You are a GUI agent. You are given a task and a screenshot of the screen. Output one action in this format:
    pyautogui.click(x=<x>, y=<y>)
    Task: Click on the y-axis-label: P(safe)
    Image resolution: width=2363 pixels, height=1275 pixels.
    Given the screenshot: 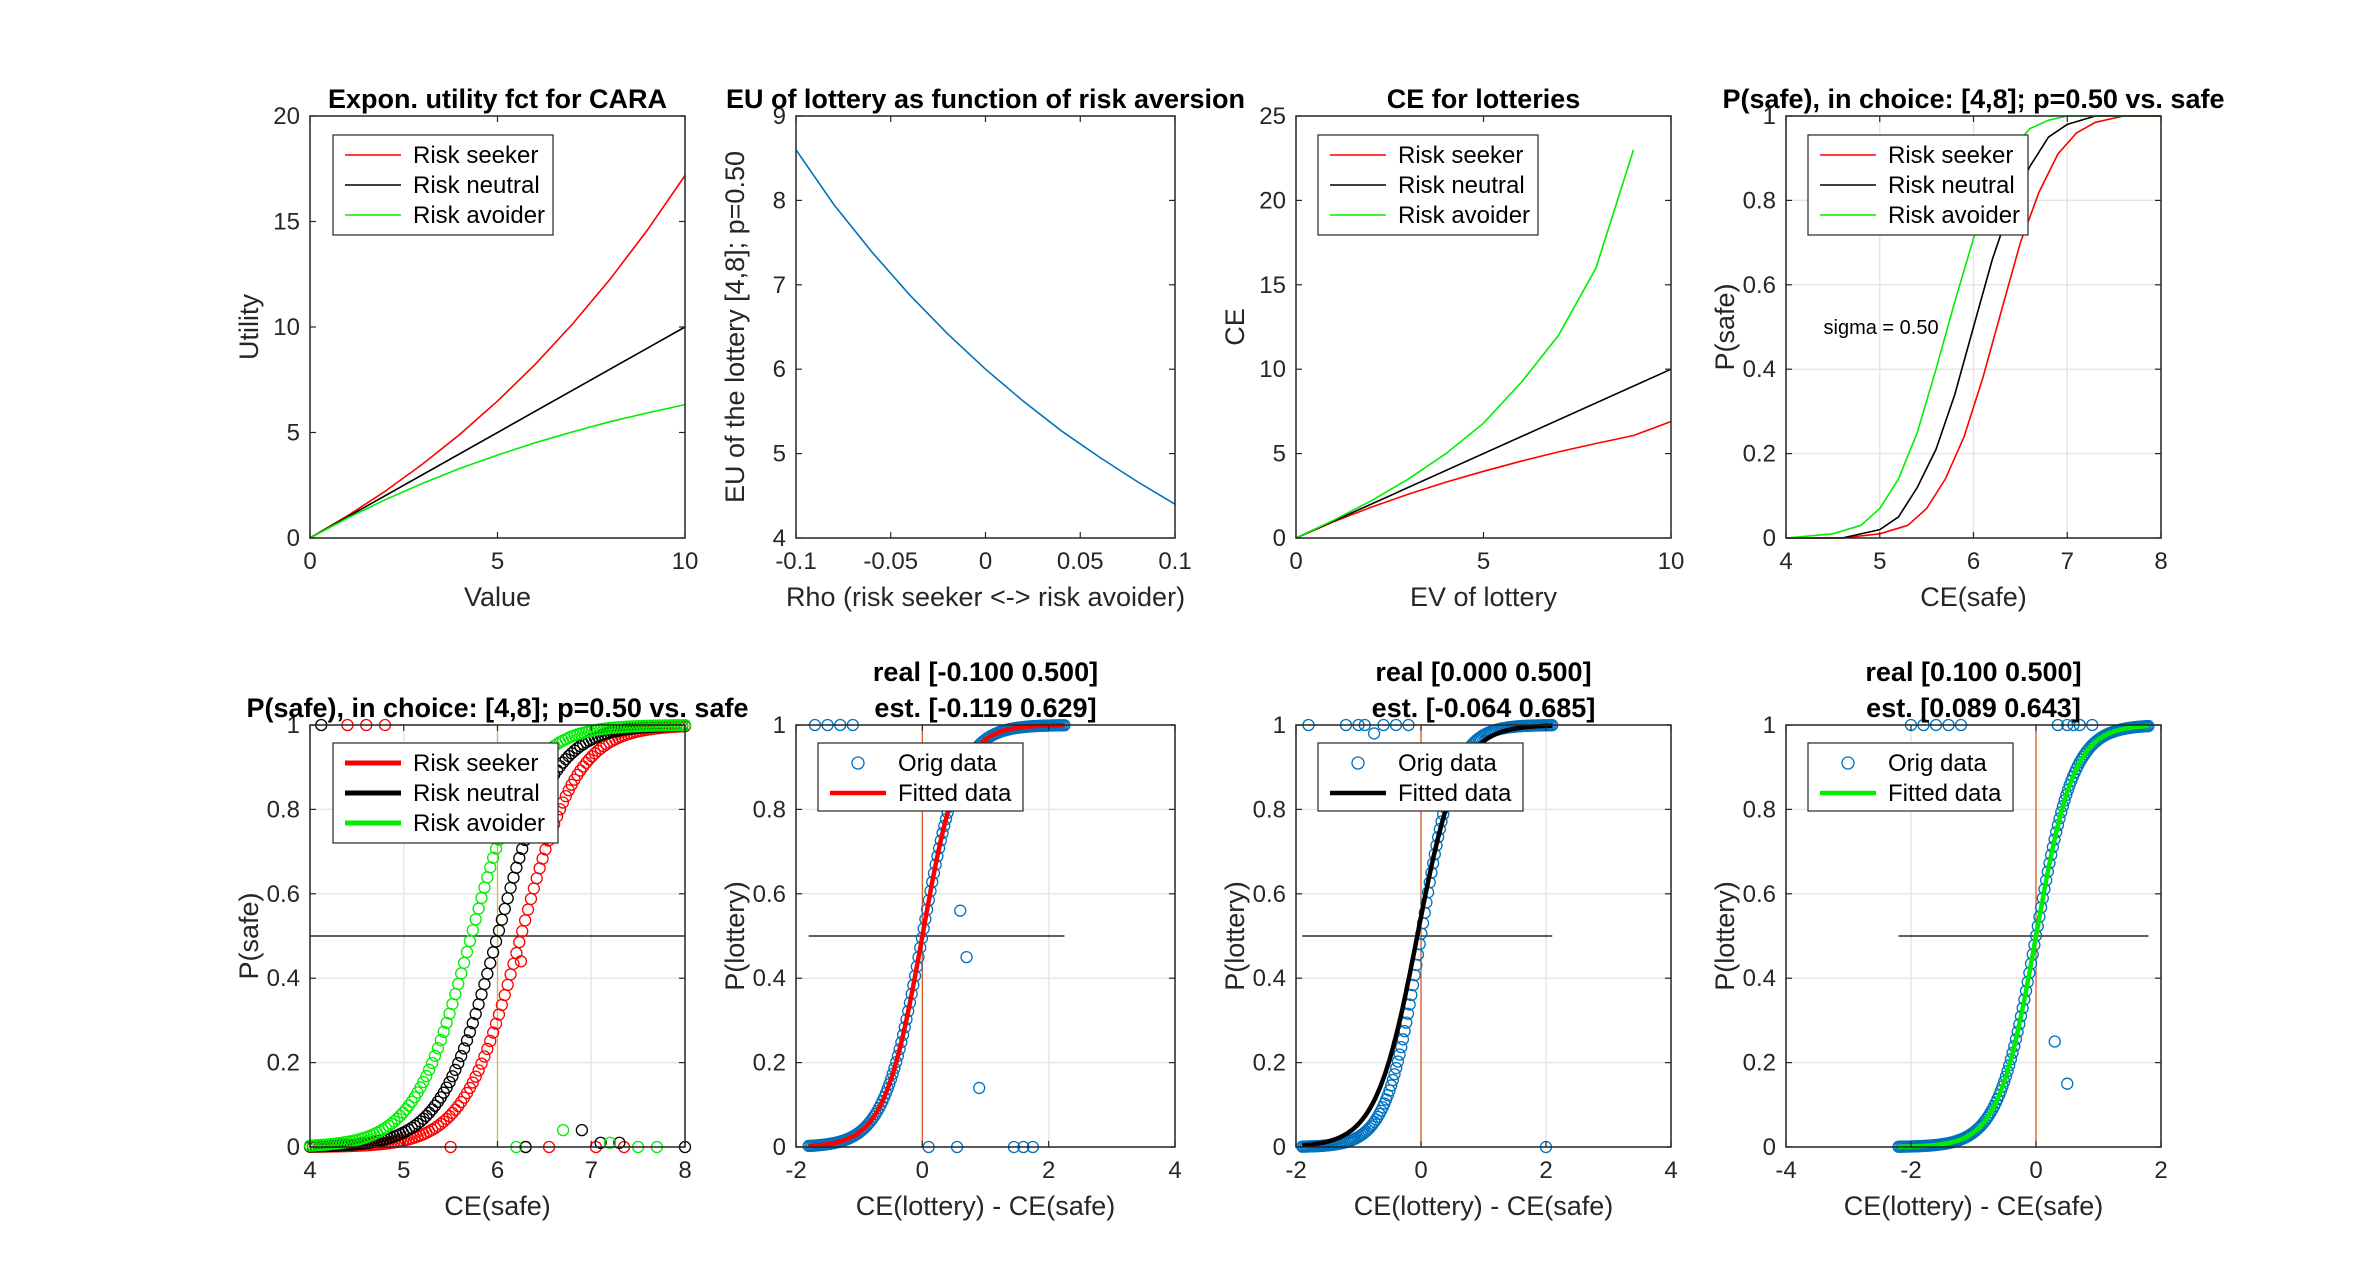 What is the action you would take?
    pyautogui.click(x=1725, y=326)
    